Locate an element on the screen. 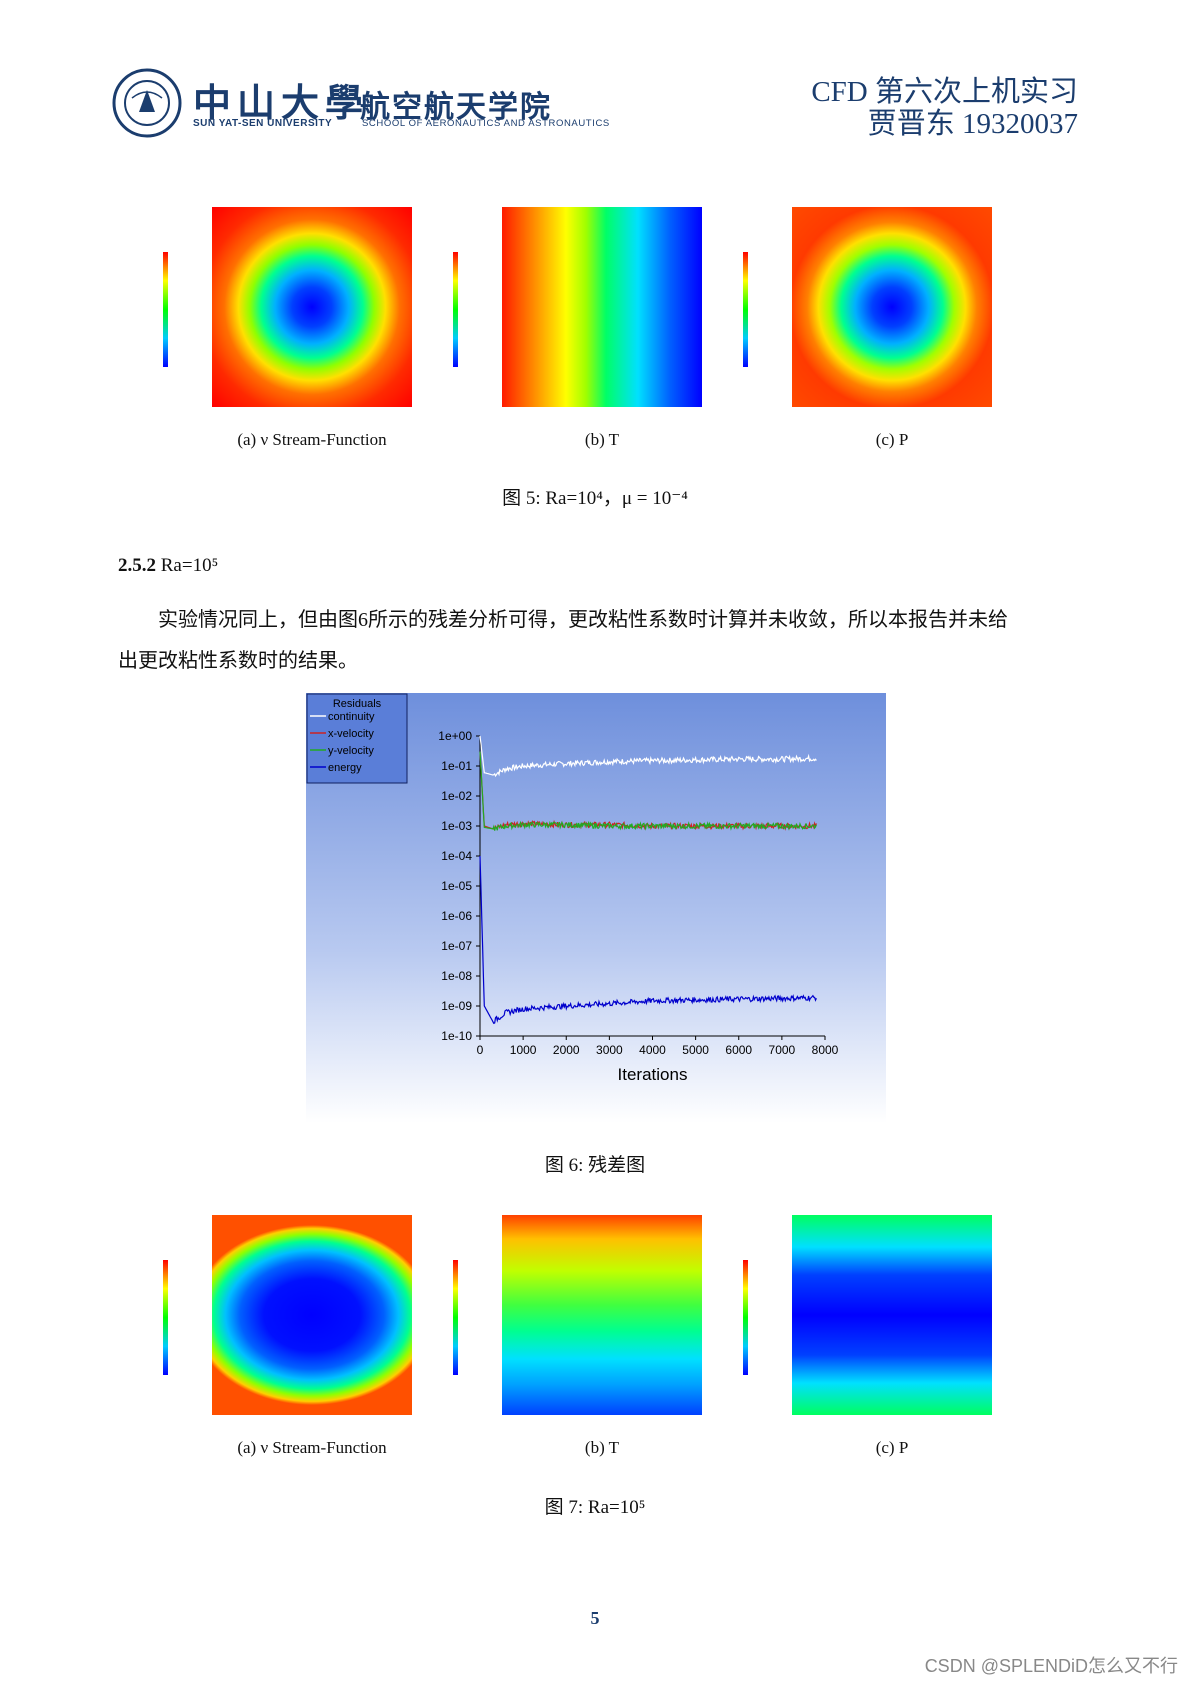 The image size is (1190, 1683). section-heading: 2.5.2 Ra=10⁵ is located at coordinates (168, 566).